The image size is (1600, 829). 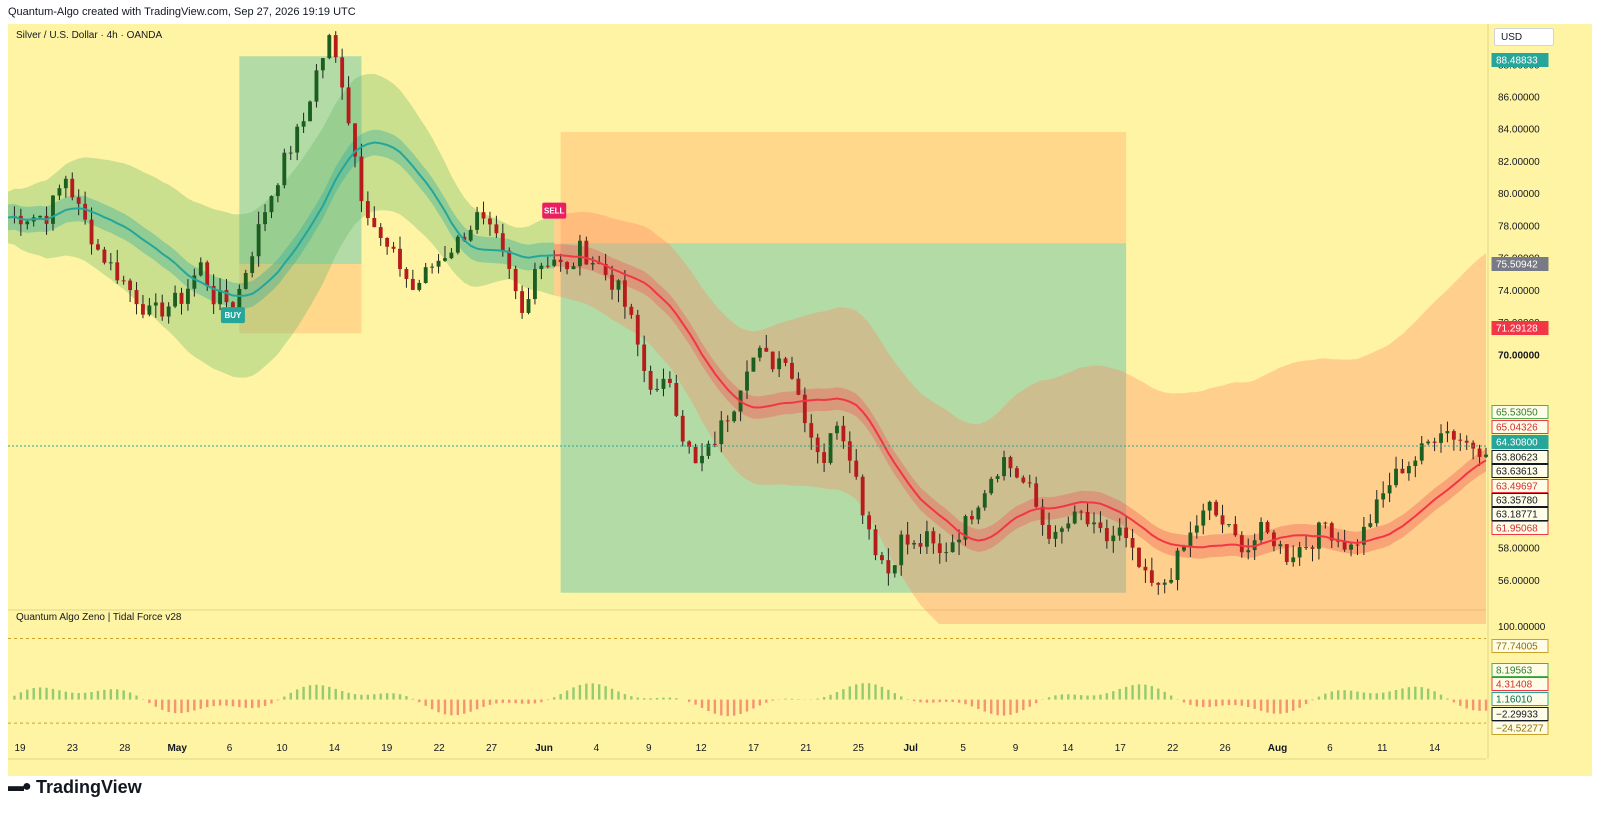 What do you see at coordinates (1517, 443) in the screenshot?
I see `price-label-text: 64.30800` at bounding box center [1517, 443].